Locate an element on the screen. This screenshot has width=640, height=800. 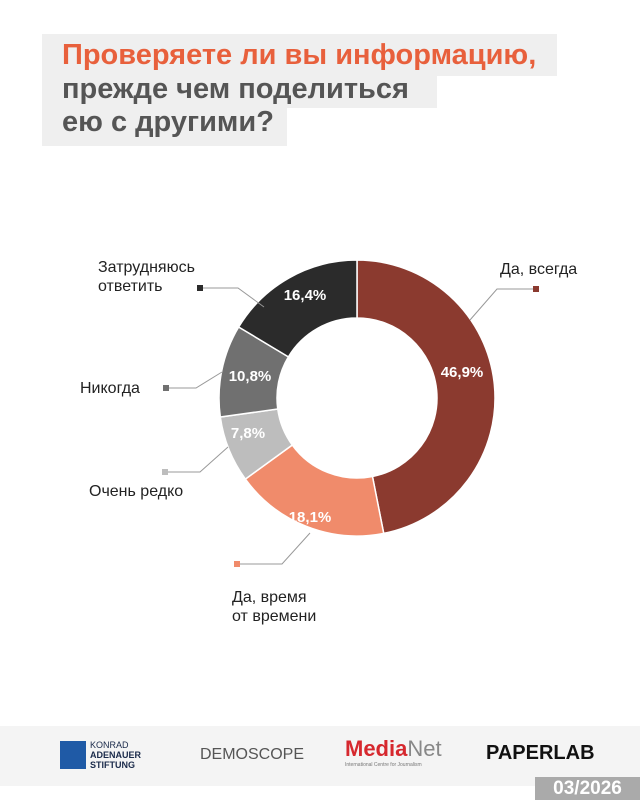
kas-logo: KONRAD ADENAUER STIFTUNG is located at coordinates (100, 755).